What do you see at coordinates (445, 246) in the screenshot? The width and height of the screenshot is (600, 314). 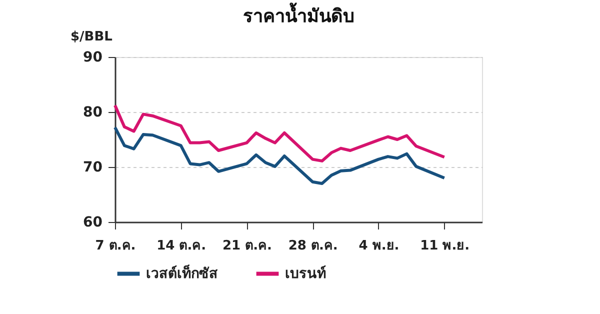 I see `x-tick-label: 11 พ.ย.` at bounding box center [445, 246].